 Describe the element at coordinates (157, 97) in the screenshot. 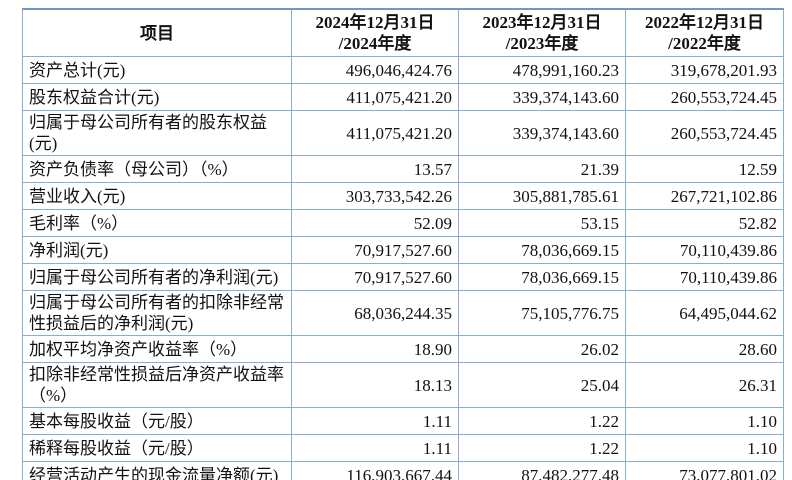

I see `row-label: 股东权益合计(元)` at that location.